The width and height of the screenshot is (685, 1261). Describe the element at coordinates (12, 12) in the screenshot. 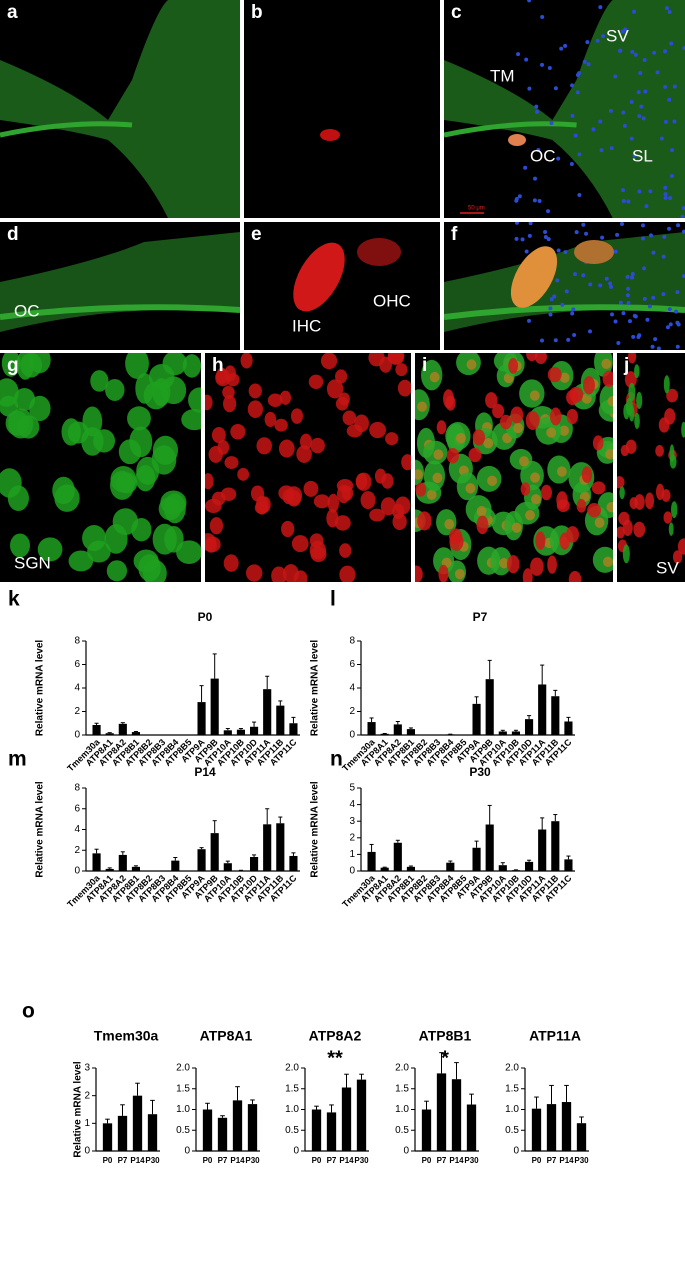

I see `panel-label: a` at that location.